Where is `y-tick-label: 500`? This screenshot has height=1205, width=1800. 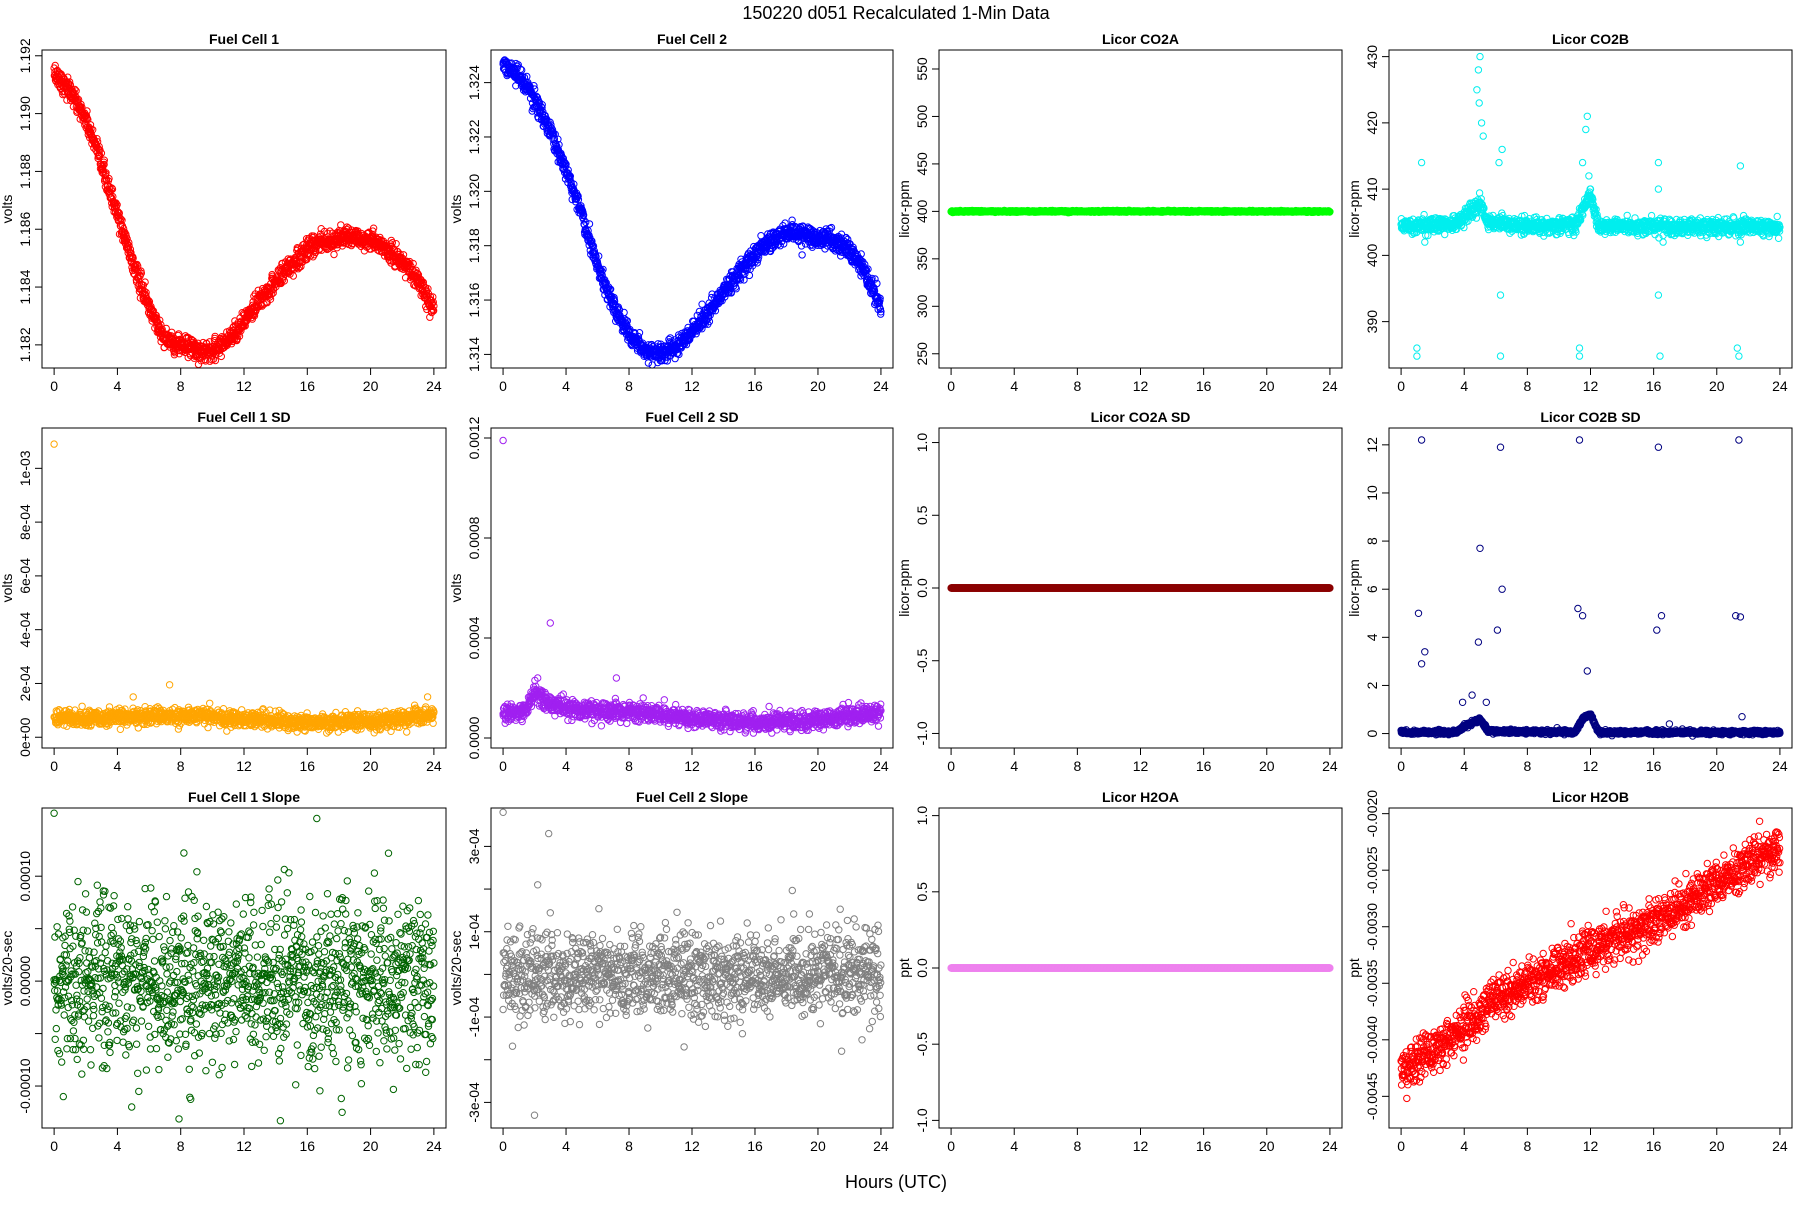 y-tick-label: 500 is located at coordinates (922, 117).